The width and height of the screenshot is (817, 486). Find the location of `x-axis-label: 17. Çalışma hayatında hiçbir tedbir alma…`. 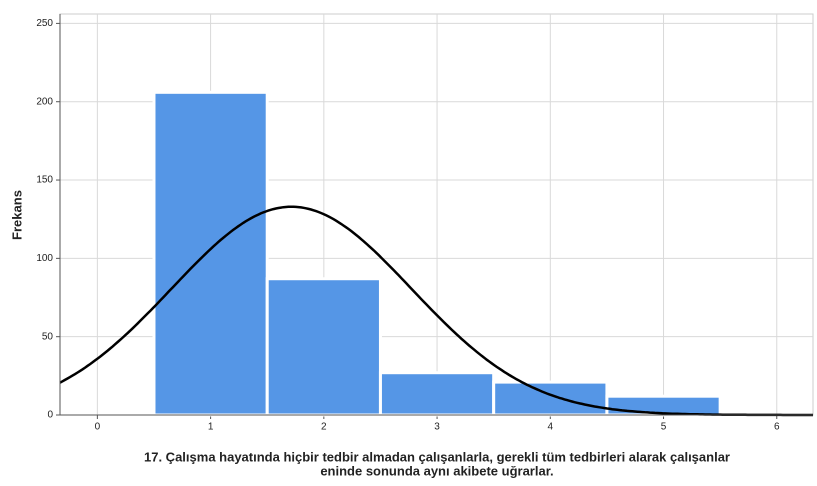

x-axis-label: 17. Çalışma hayatında hiçbir tedbir alma… is located at coordinates (437, 456).